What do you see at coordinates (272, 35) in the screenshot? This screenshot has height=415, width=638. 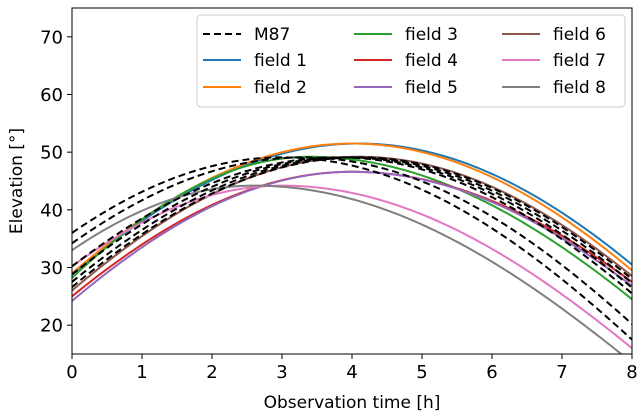 I see `legend-label-m87: M87` at bounding box center [272, 35].